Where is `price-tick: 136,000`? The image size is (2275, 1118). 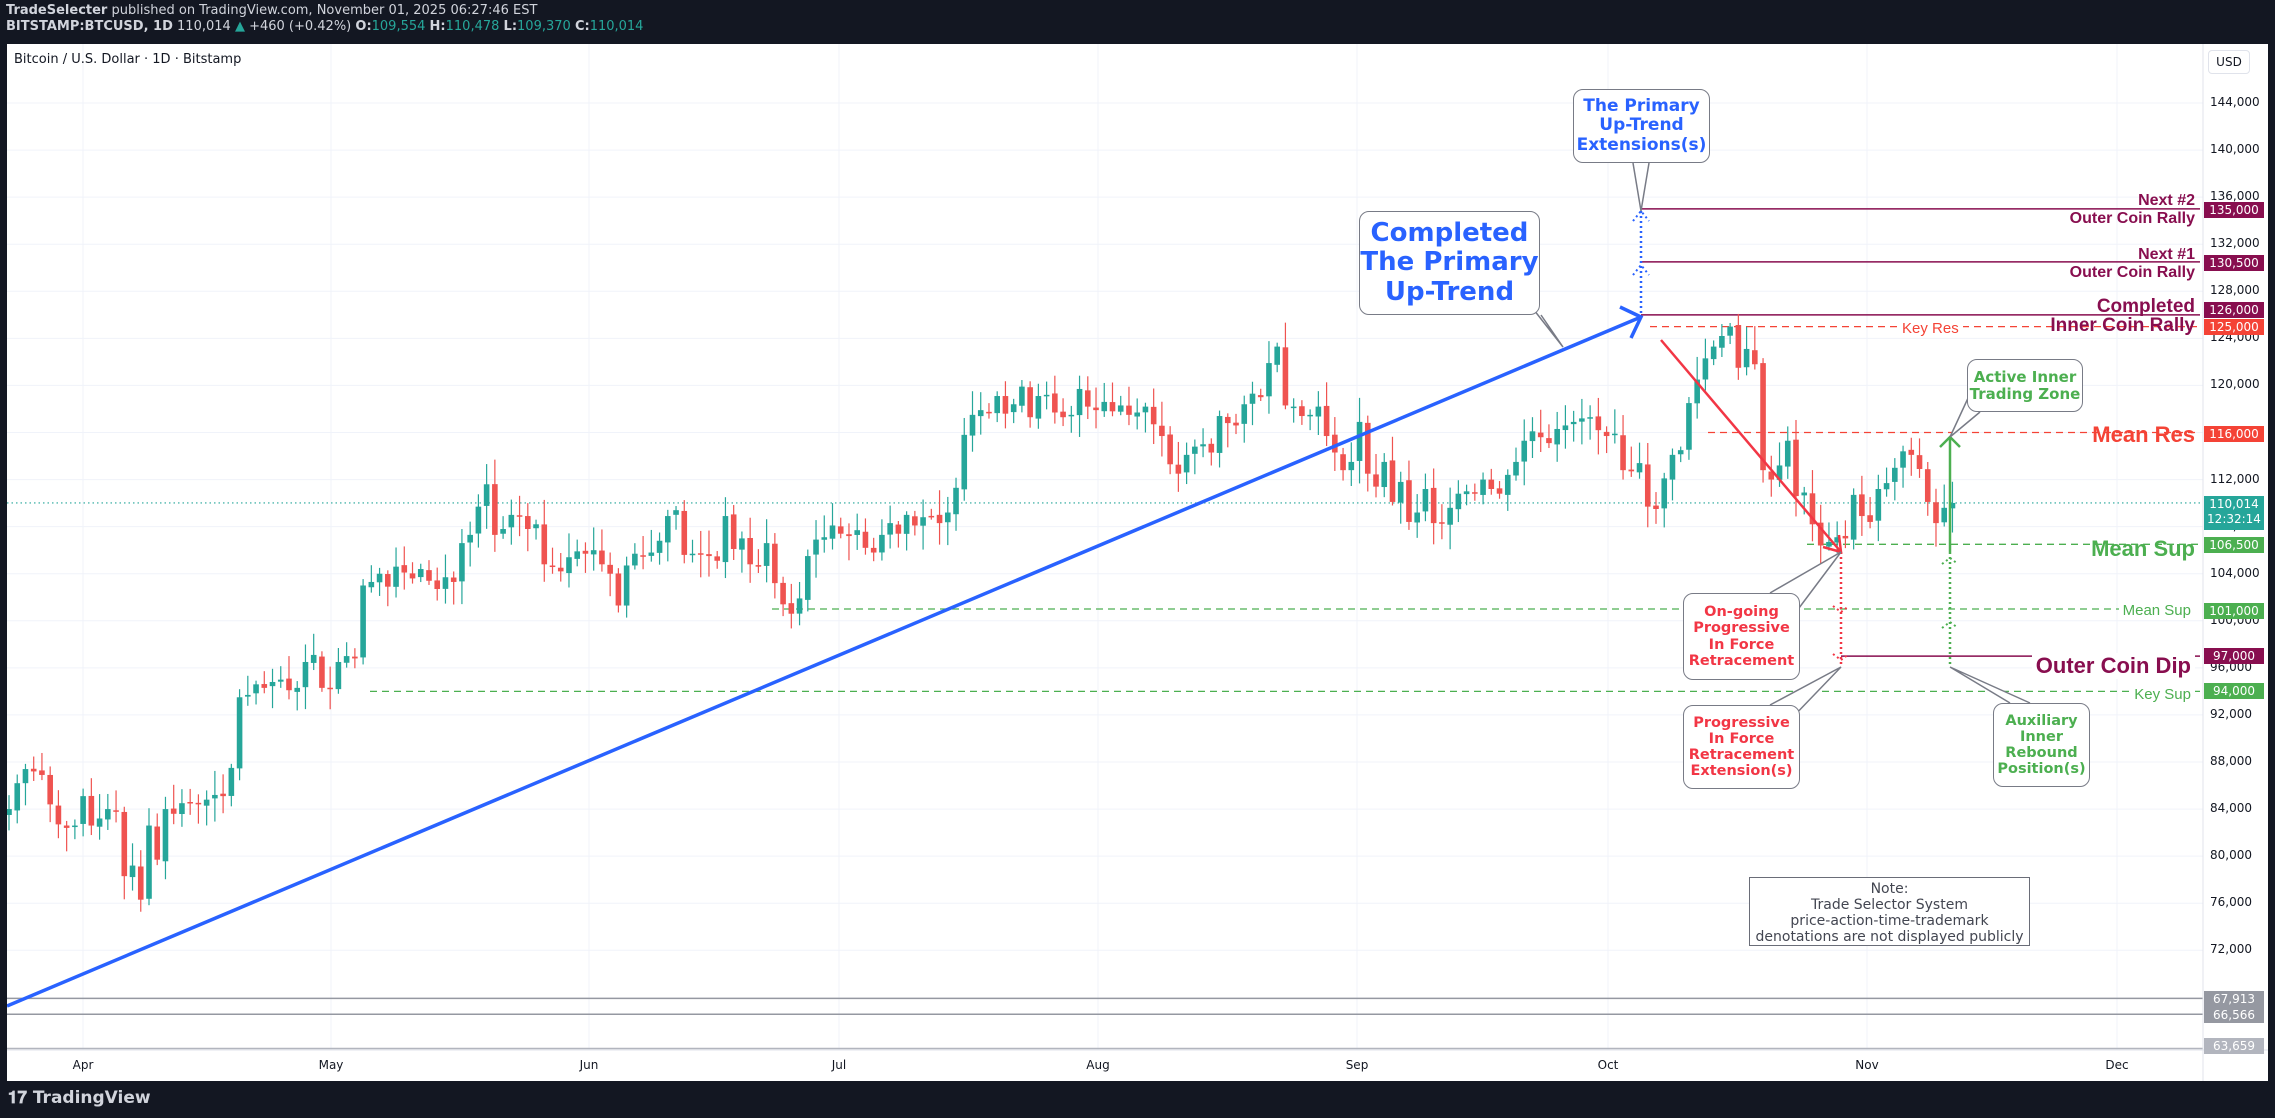
price-tick: 136,000 is located at coordinates (2235, 196).